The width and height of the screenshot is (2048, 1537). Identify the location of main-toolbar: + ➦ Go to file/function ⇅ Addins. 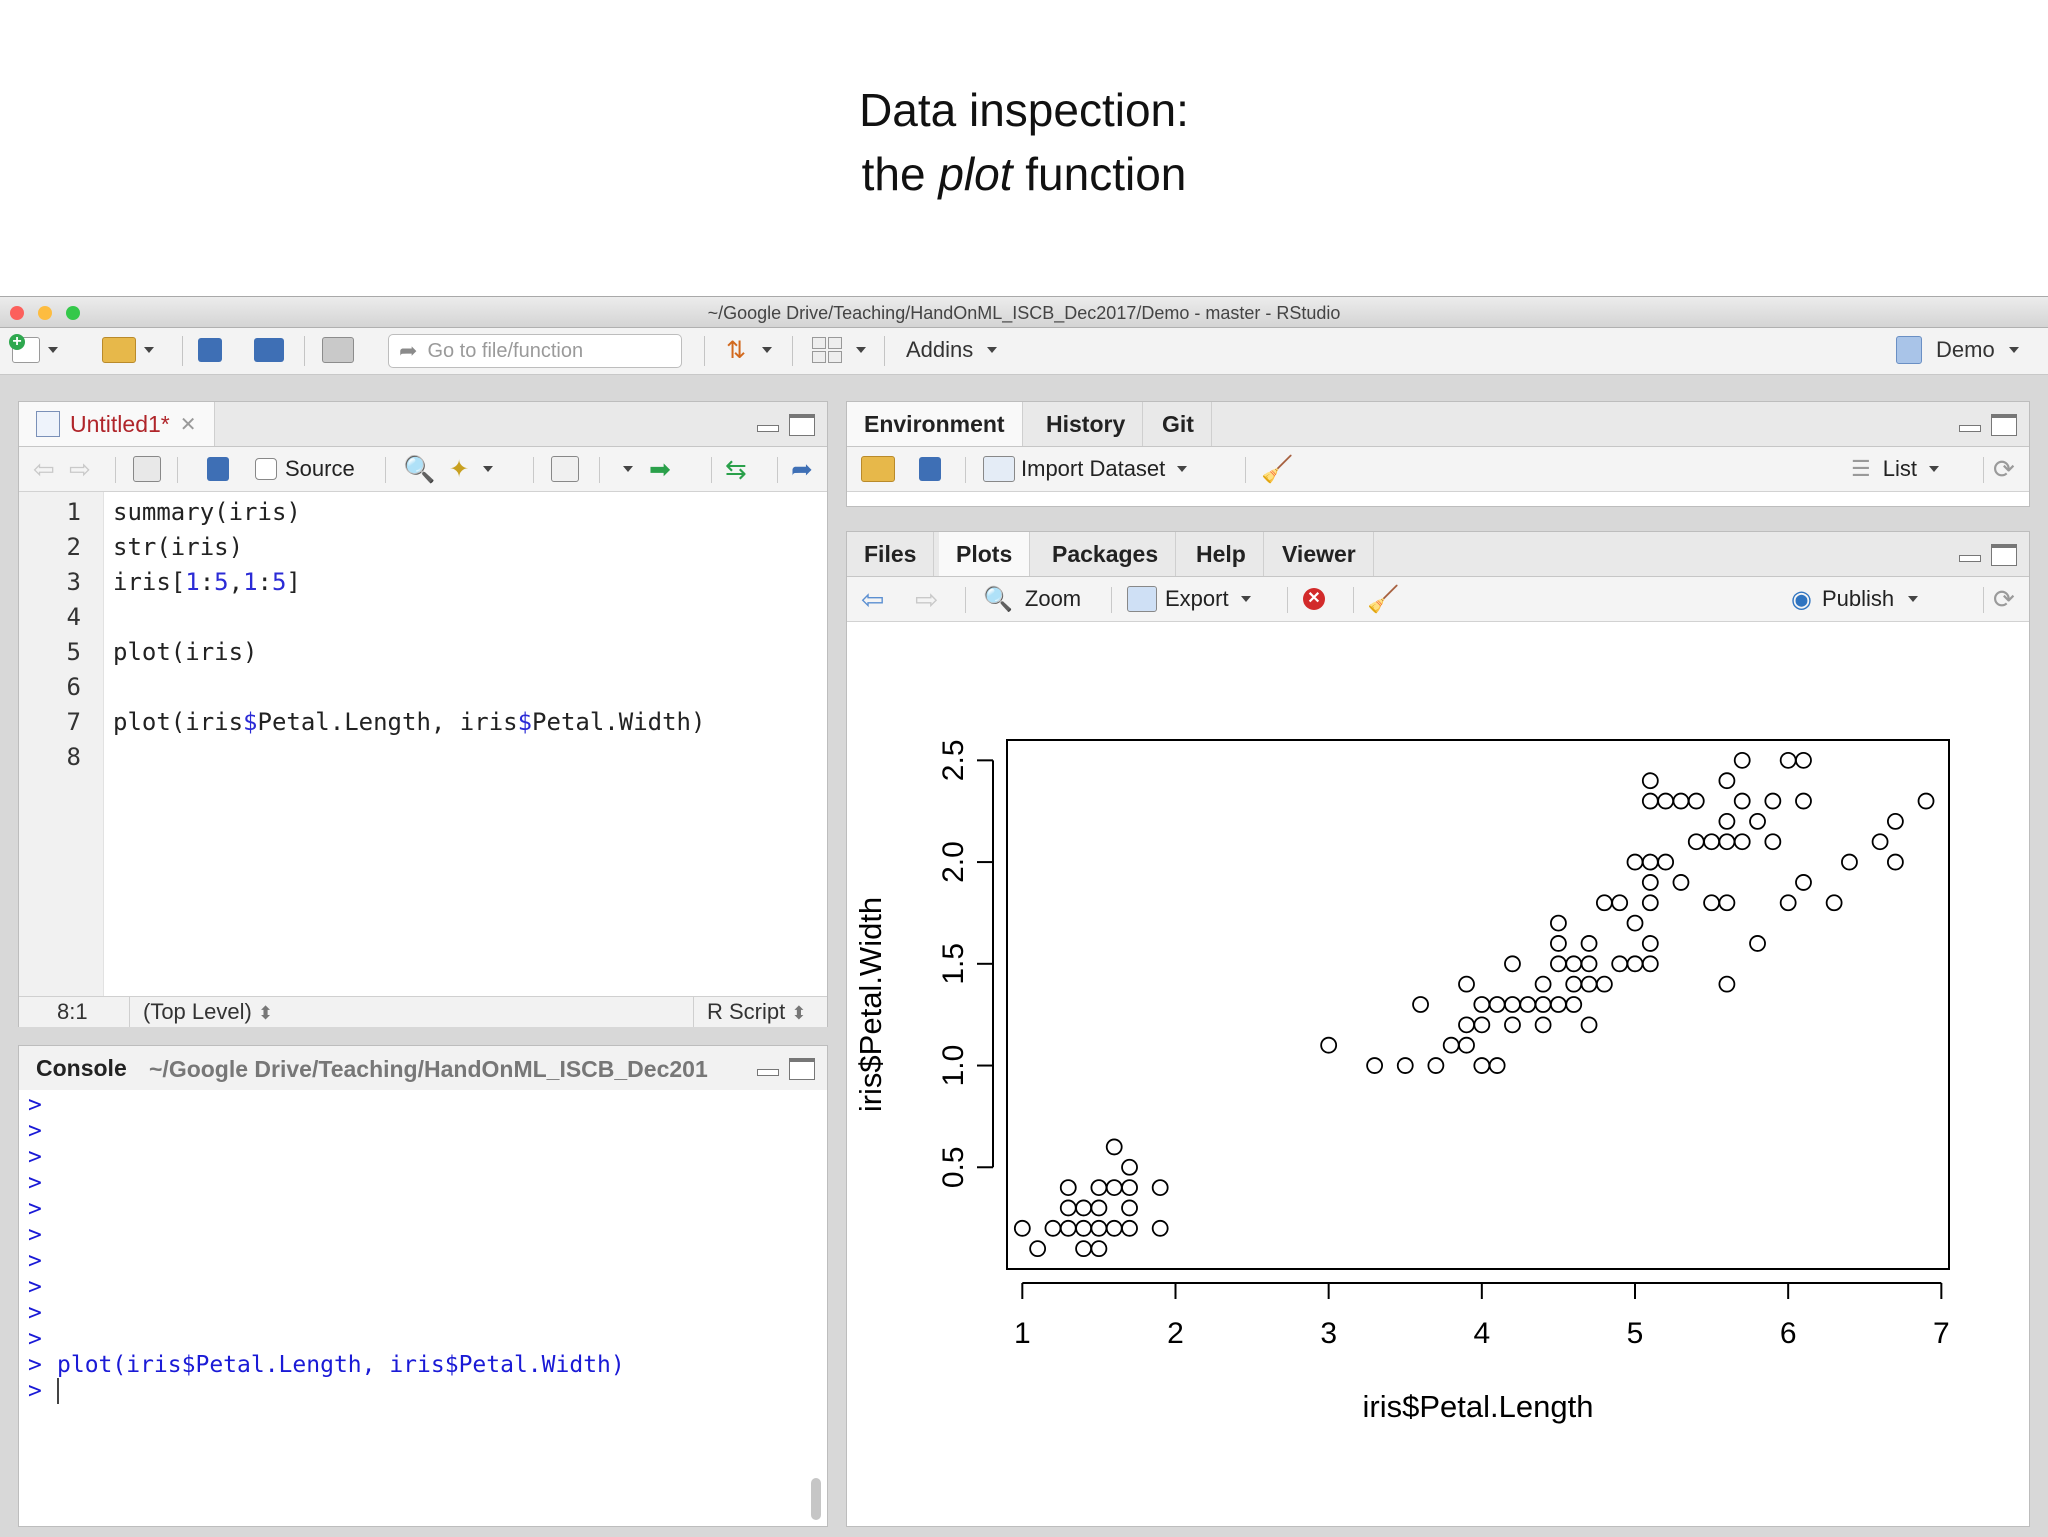
(1024, 351).